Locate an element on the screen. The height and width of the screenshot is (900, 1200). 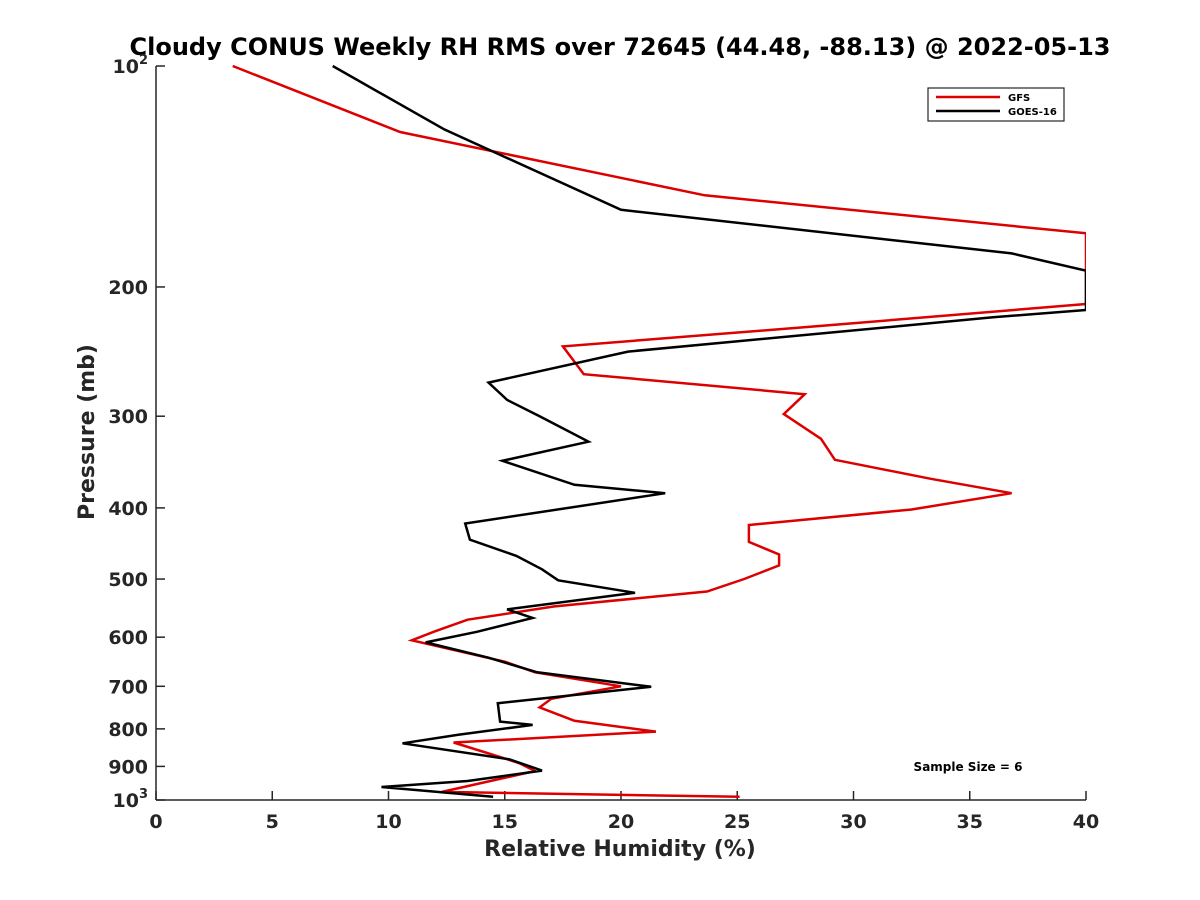
x-tick-label: 35 is located at coordinates (970, 822).